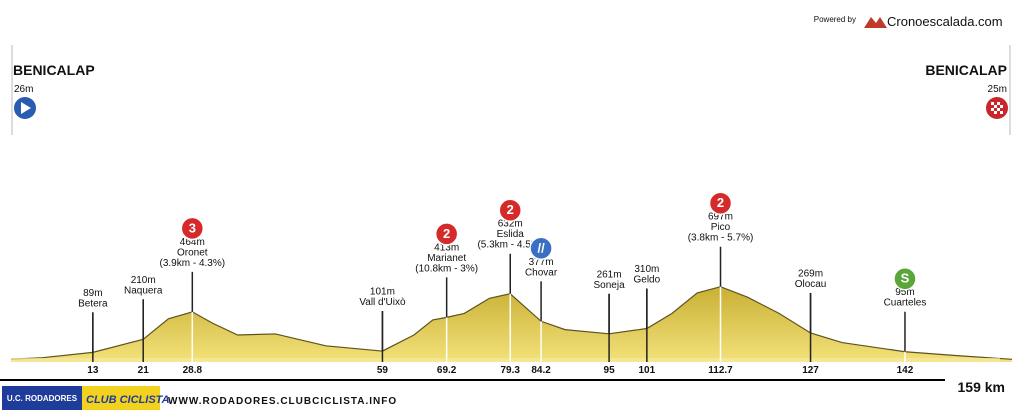 The image size is (1022, 412). Describe the element at coordinates (997, 89) in the screenshot. I see `finish-elevation: 25m` at that location.